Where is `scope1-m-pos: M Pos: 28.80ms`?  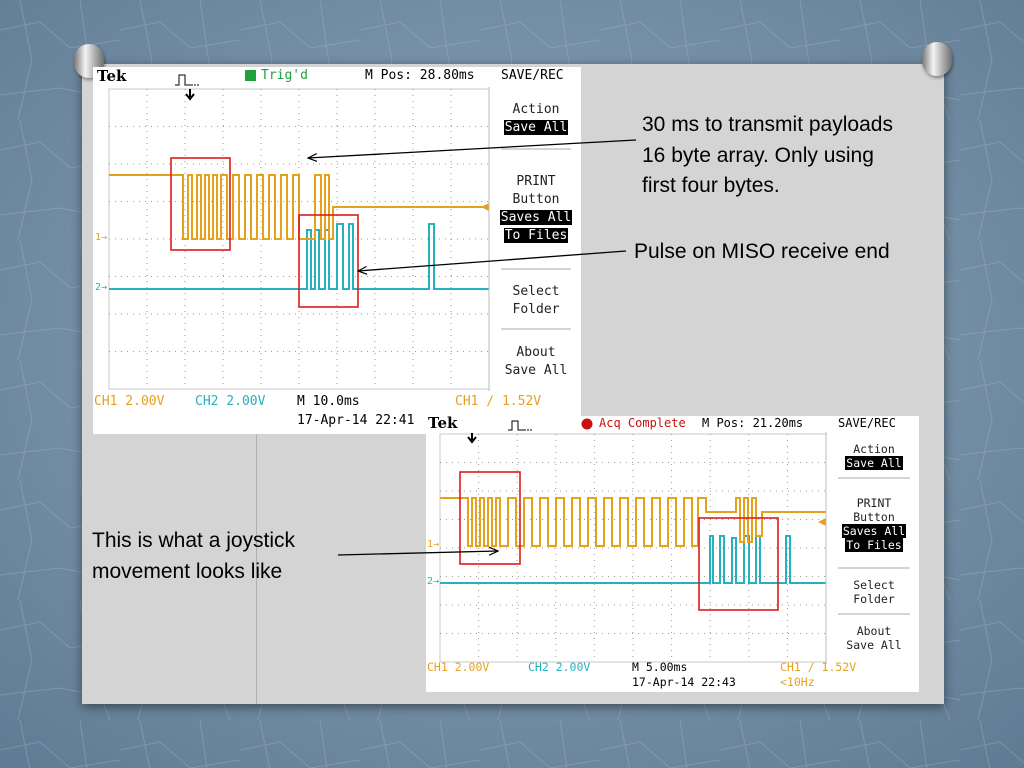
scope1-m-pos: M Pos: 28.80ms is located at coordinates (420, 75).